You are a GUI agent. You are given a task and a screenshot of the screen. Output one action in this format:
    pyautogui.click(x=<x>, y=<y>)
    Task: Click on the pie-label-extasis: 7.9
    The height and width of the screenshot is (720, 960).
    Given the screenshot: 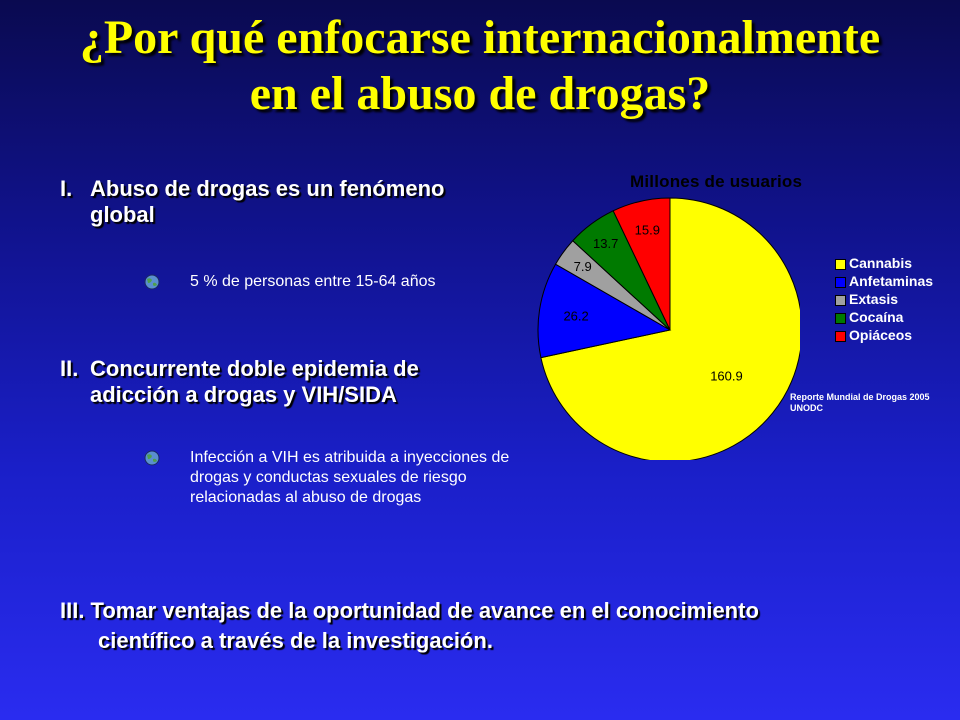 What is the action you would take?
    pyautogui.click(x=583, y=266)
    